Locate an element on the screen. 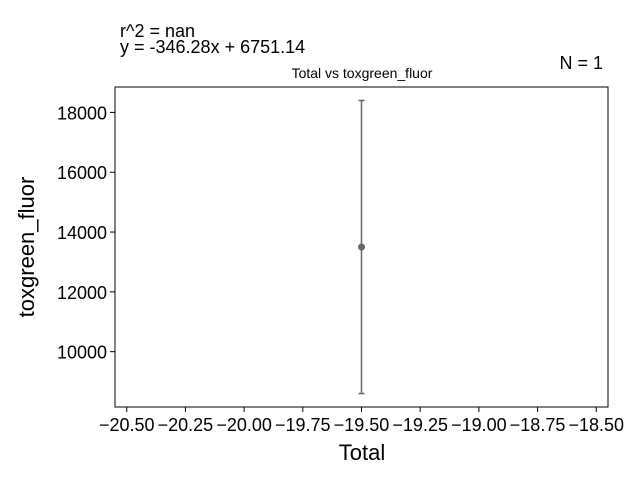  x-tick-label: −20.00 is located at coordinates (244, 425).